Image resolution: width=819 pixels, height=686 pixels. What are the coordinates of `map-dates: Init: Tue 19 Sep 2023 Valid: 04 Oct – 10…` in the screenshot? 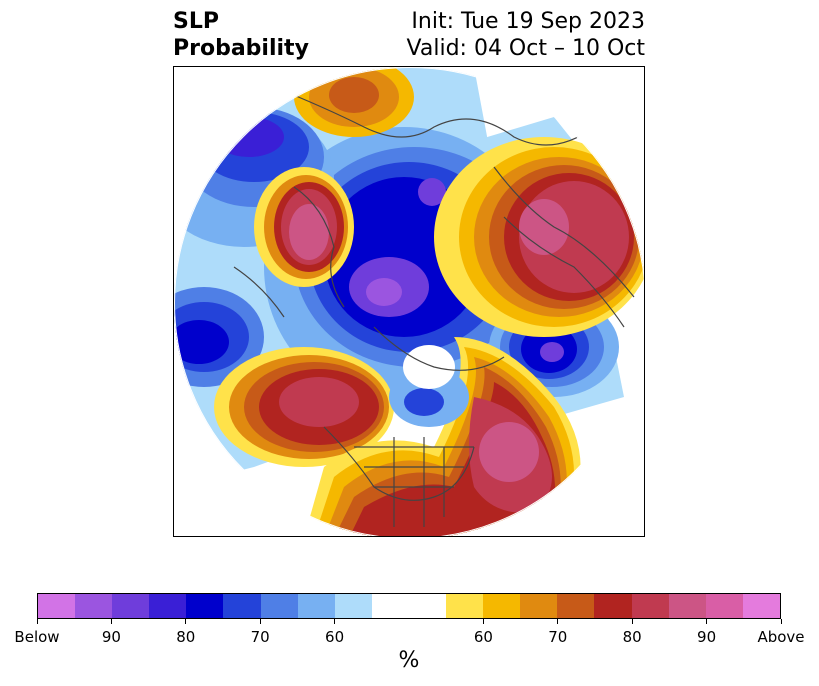 It's located at (526, 35).